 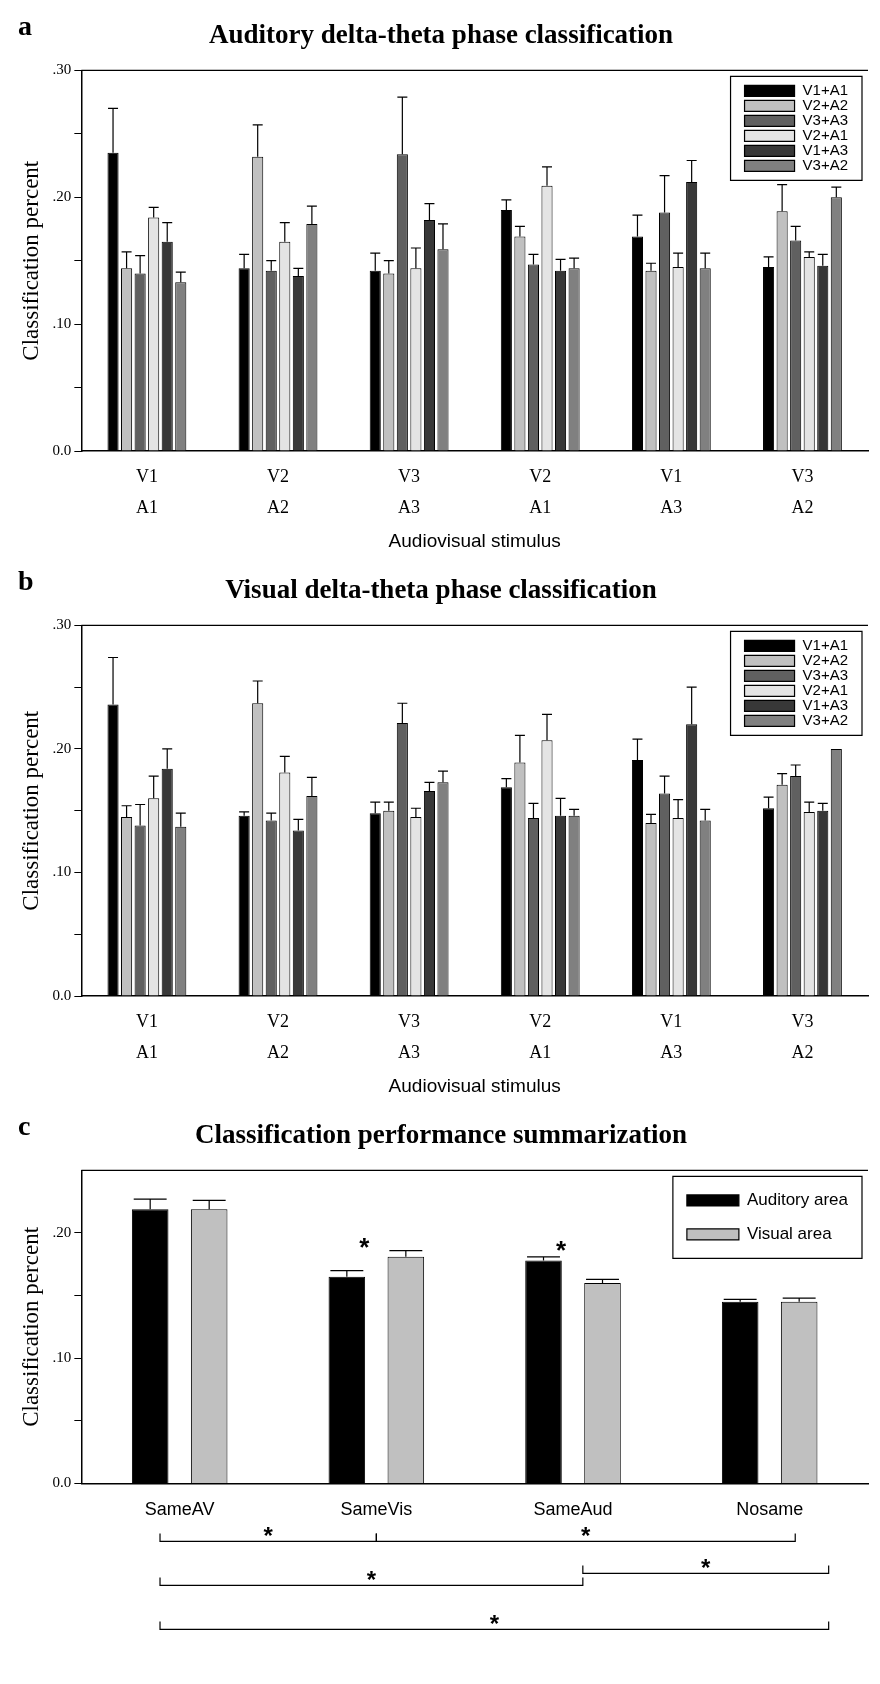 What do you see at coordinates (770, 1508) in the screenshot?
I see `x-tick-label: Nosame` at bounding box center [770, 1508].